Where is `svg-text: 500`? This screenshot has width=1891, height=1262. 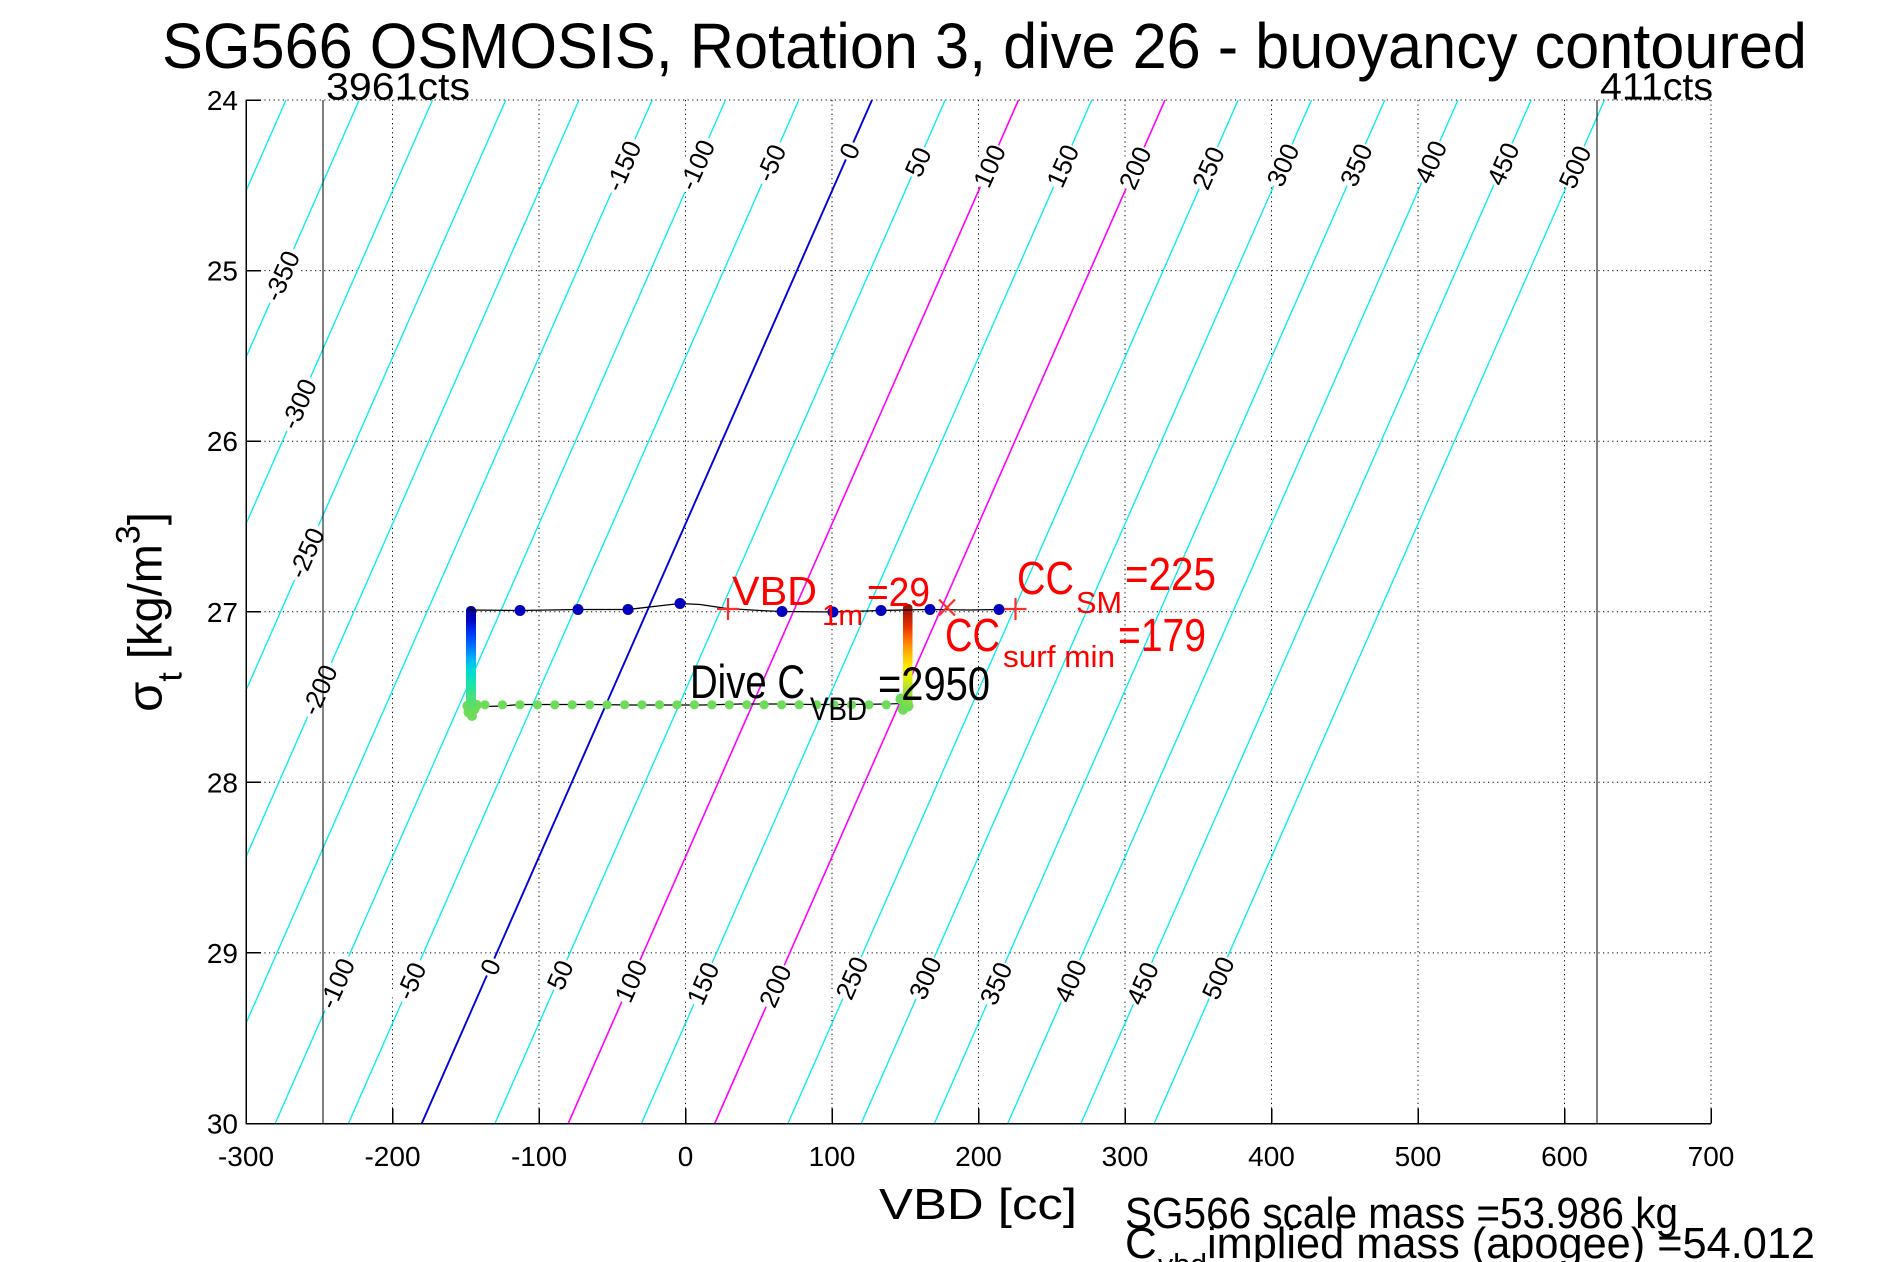 svg-text: 500 is located at coordinates (1418, 1156).